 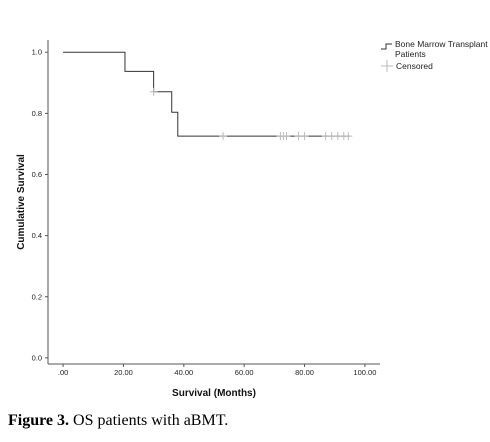 I want to click on x-tick-label: 100.00, so click(x=364, y=372).